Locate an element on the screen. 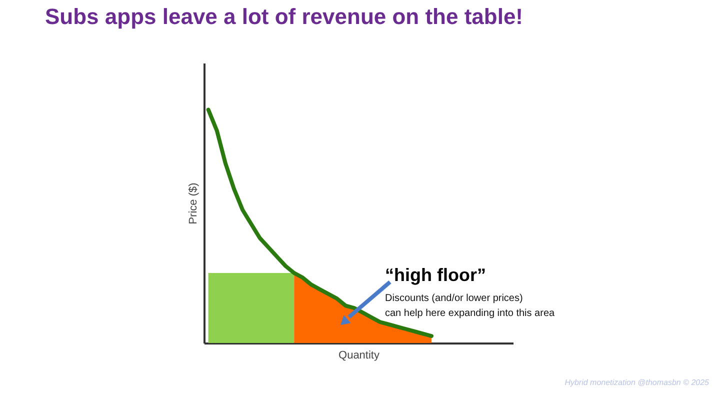 The height and width of the screenshot is (405, 720). annotation: “high floor” is located at coordinates (435, 275).